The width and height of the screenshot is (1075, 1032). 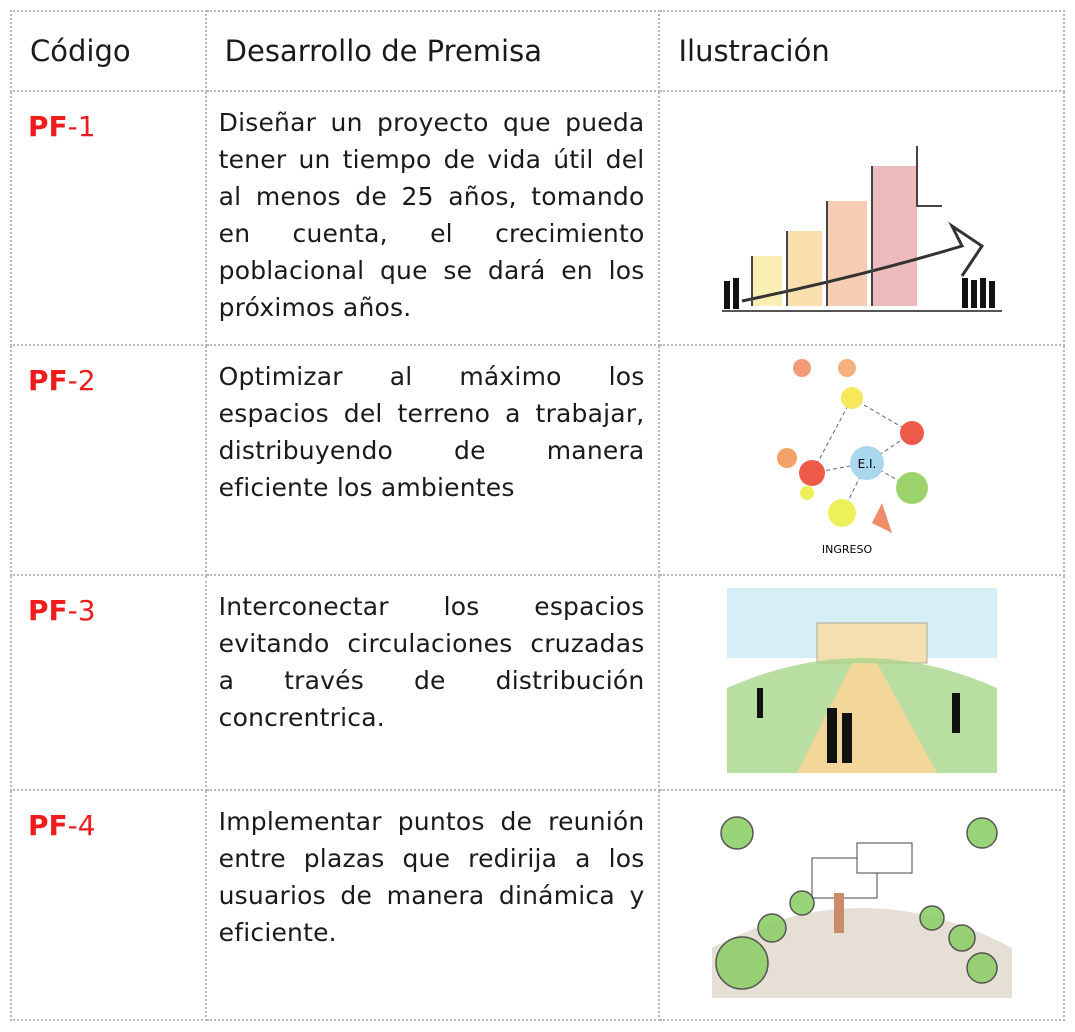 What do you see at coordinates (81, 610) in the screenshot?
I see `code-suffix: -3` at bounding box center [81, 610].